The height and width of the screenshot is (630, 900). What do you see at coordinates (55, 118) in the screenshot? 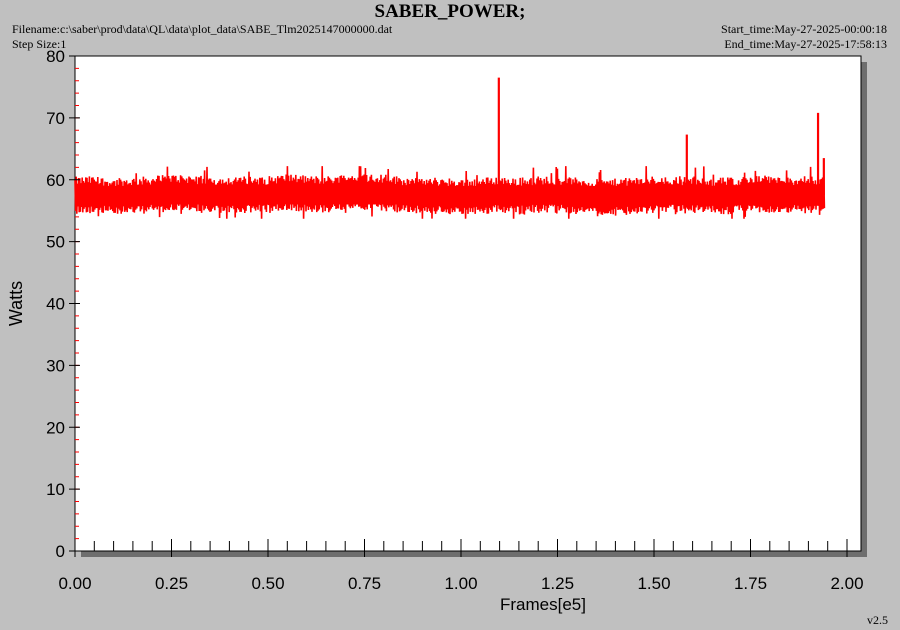
I see `y-tick-label: 70` at bounding box center [55, 118].